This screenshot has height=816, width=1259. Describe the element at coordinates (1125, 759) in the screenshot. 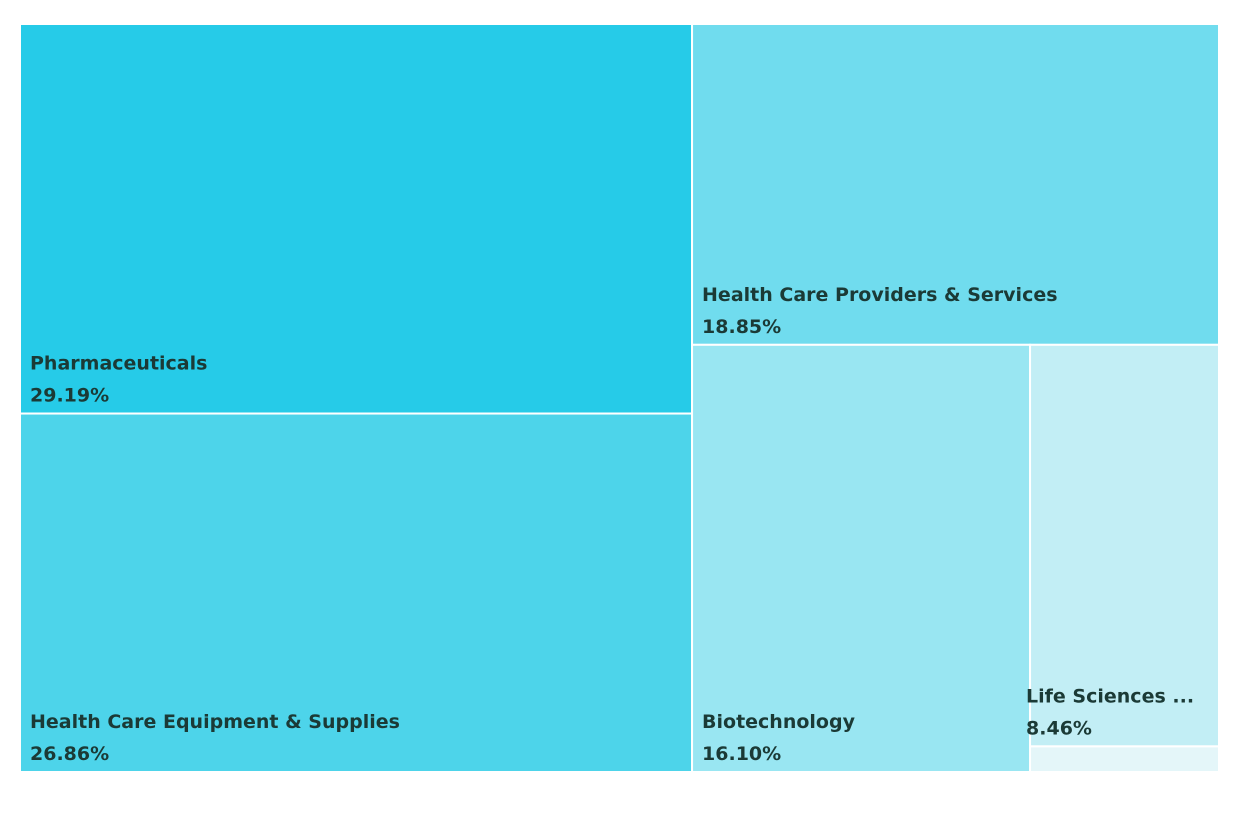

I see `tile-other` at that location.